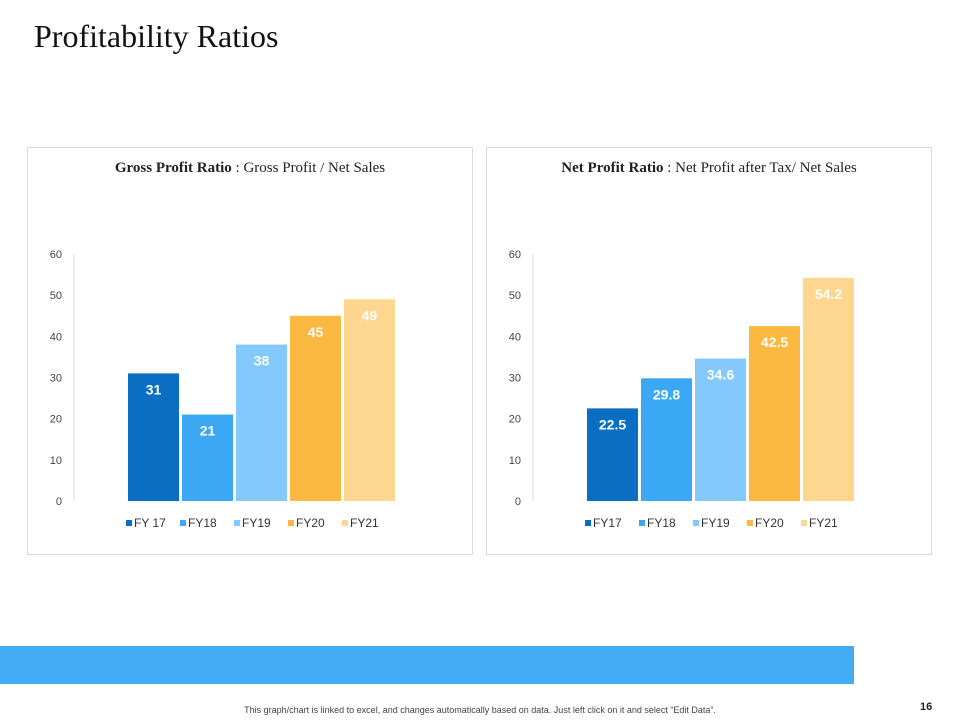 The image size is (960, 720). I want to click on bar-data-label: 45, so click(316, 332).